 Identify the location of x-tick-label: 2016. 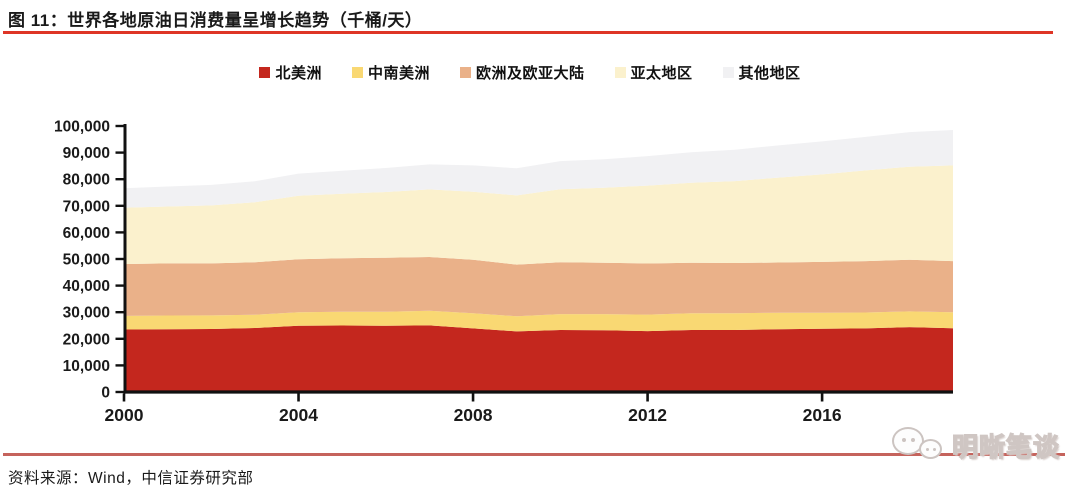
(822, 415).